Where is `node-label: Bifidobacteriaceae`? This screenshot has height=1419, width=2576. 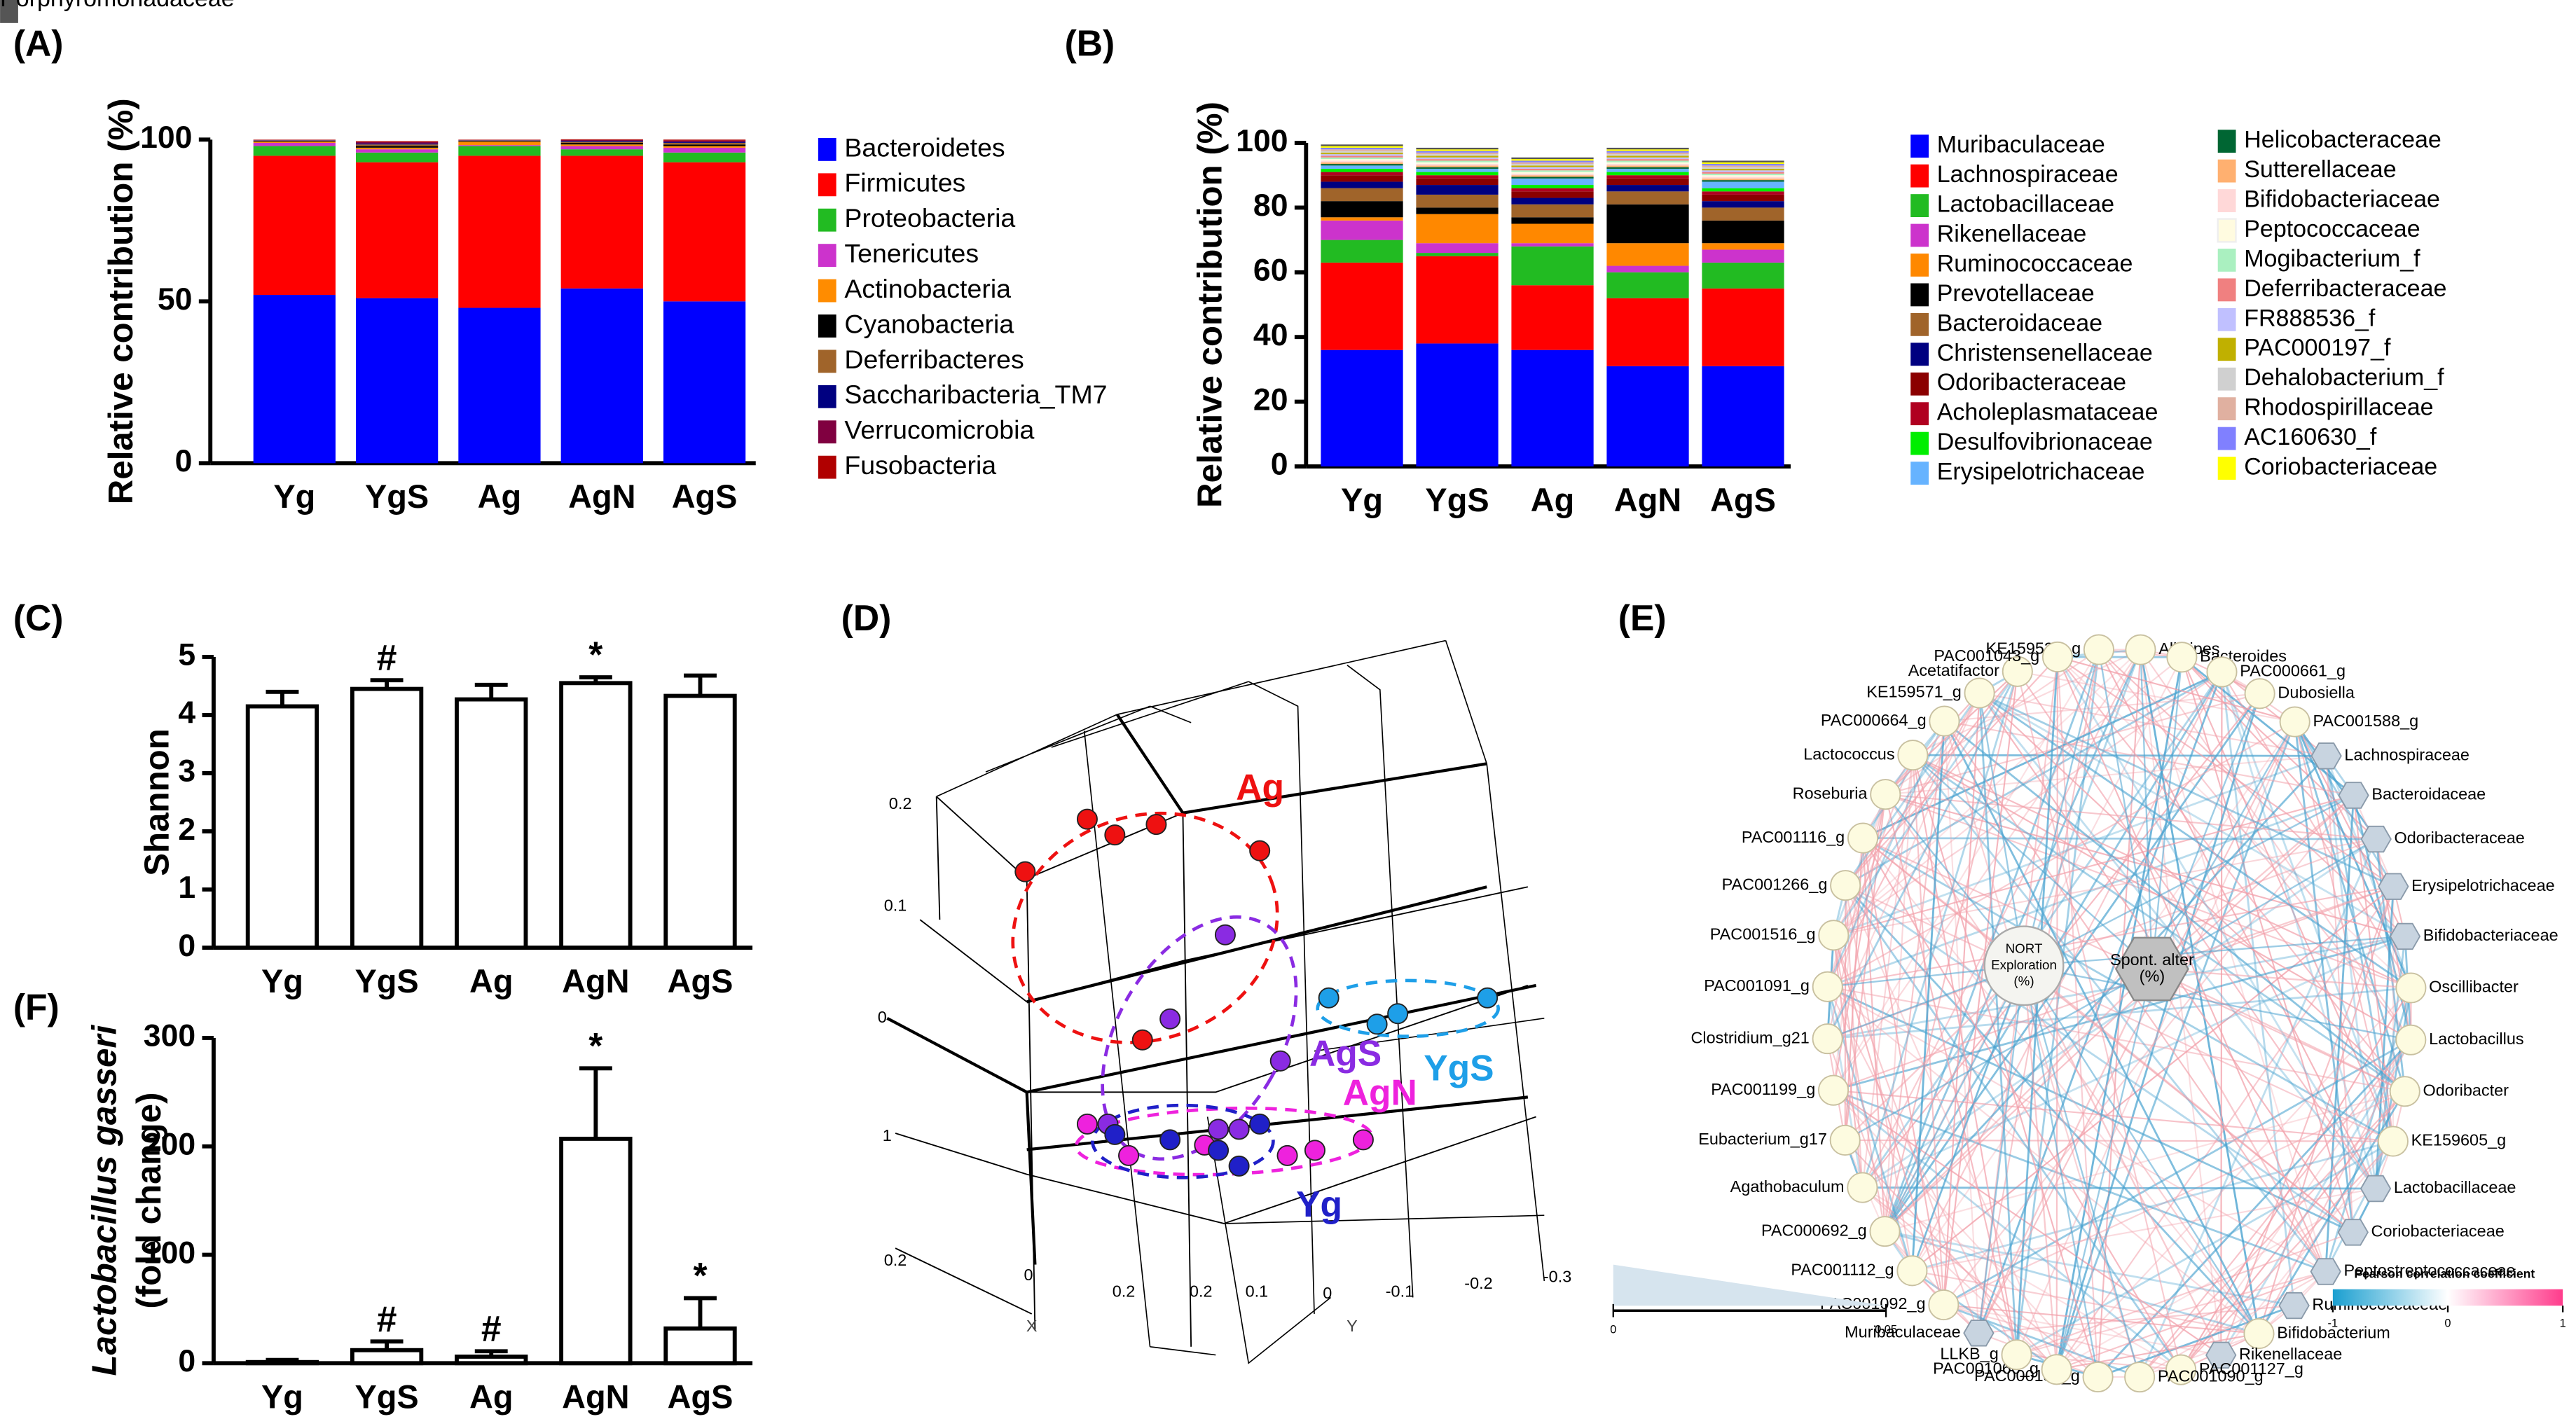
node-label: Bifidobacteriaceae is located at coordinates (2490, 935).